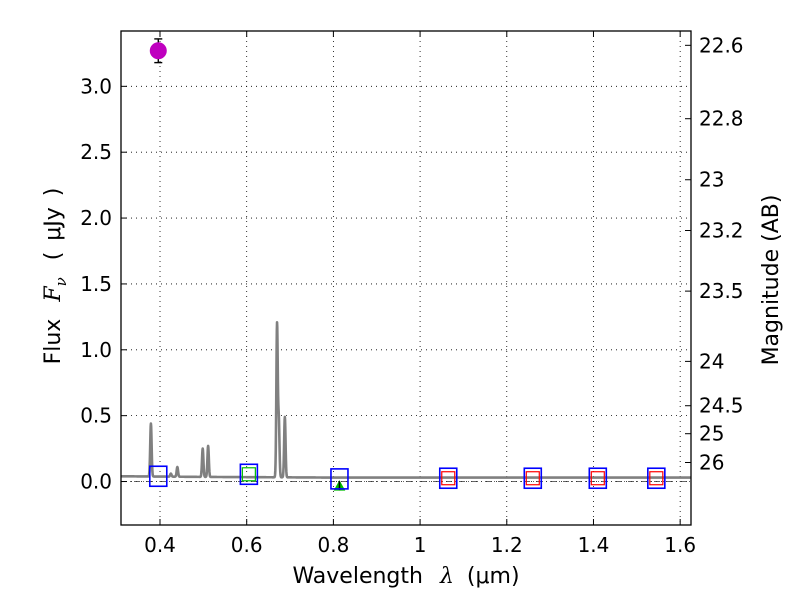 Image resolution: width=800 pixels, height=600 pixels. I want to click on y-tick-label: 2.0, so click(96, 218).